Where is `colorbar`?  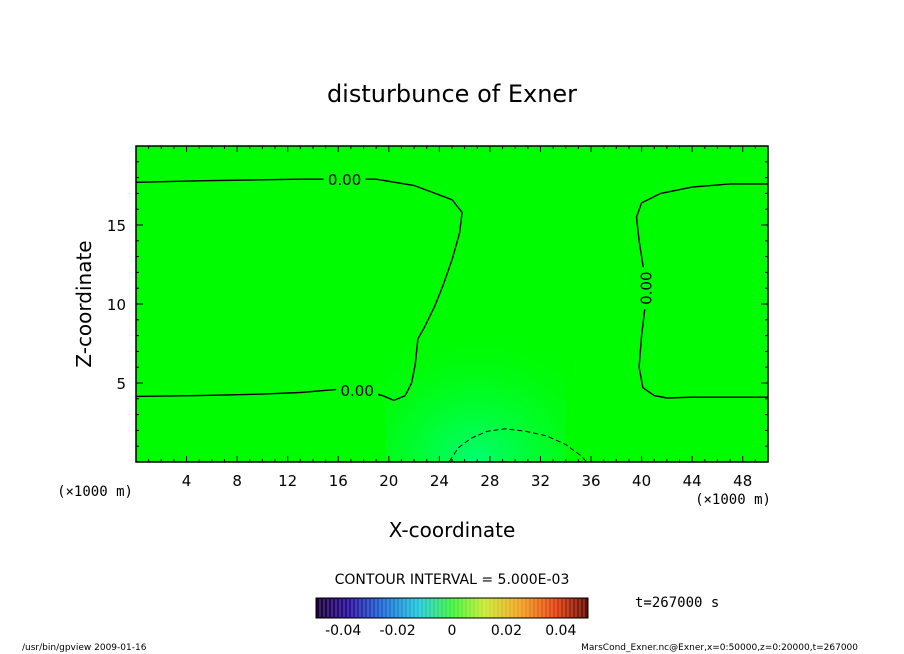 colorbar is located at coordinates (452, 608).